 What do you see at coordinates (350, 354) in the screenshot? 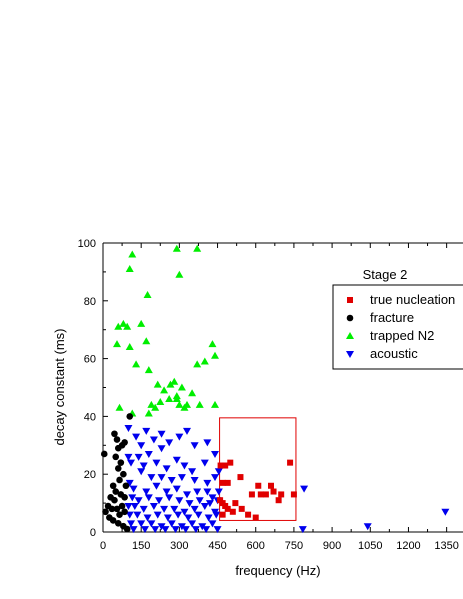
I see `legend-marker-triangle-down` at bounding box center [350, 354].